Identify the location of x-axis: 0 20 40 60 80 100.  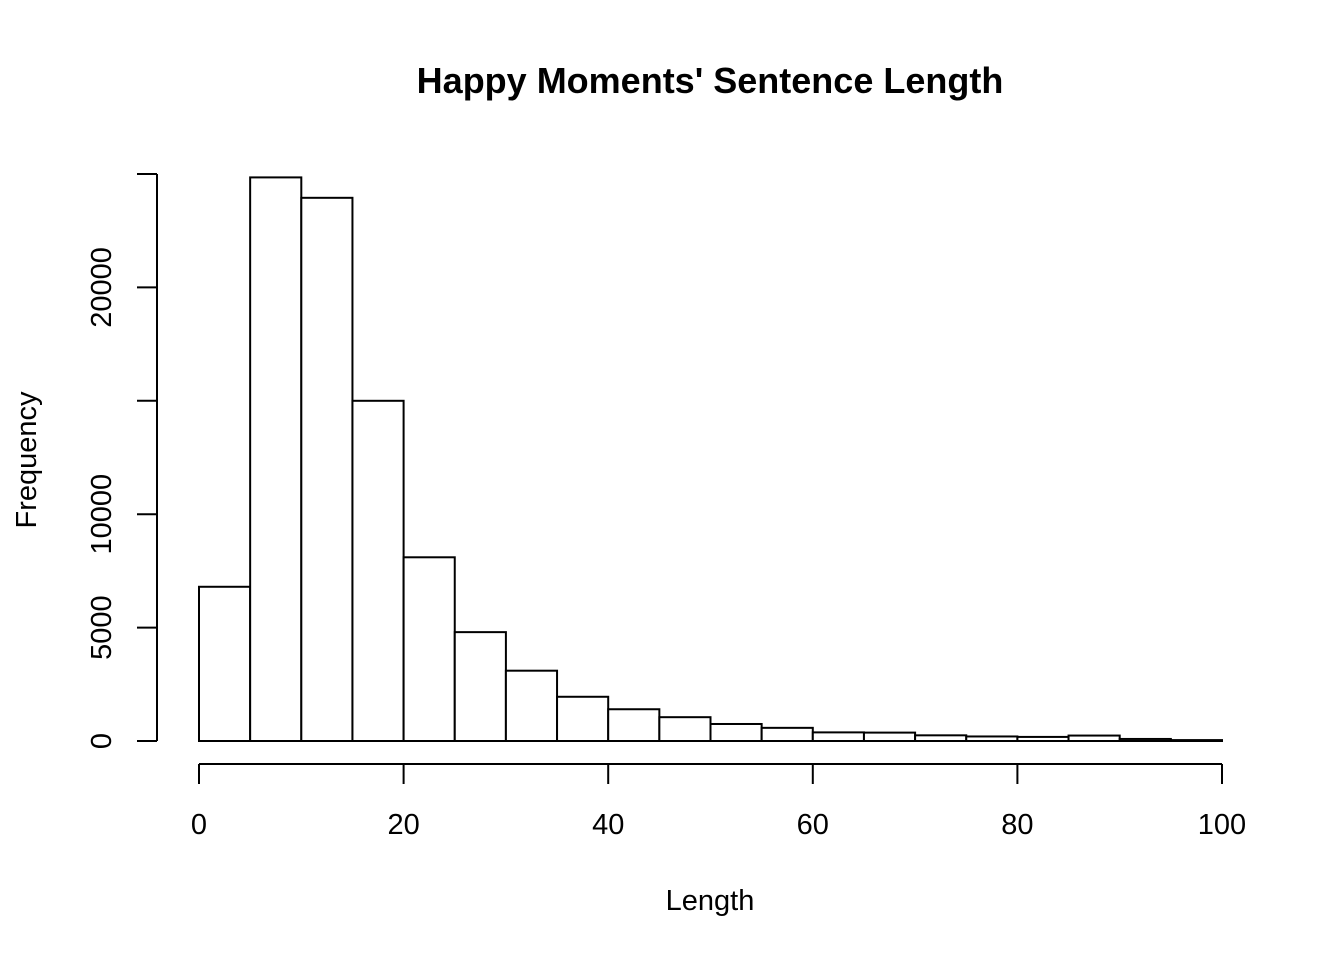
(718, 802).